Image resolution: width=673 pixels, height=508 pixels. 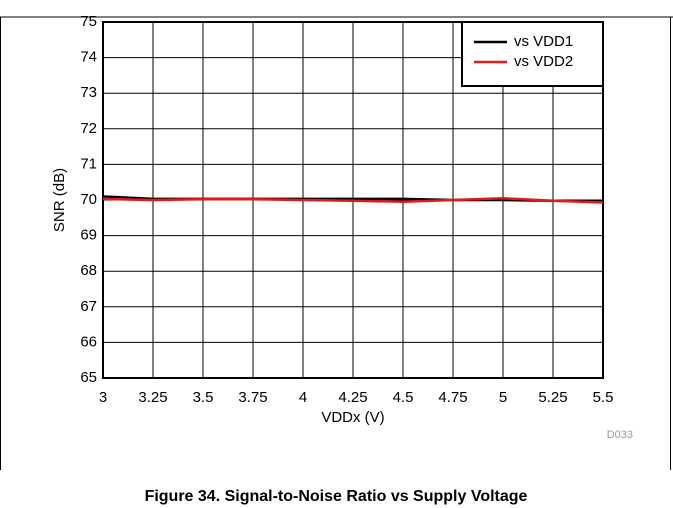 I want to click on y-tick-label: 68, so click(x=88, y=270).